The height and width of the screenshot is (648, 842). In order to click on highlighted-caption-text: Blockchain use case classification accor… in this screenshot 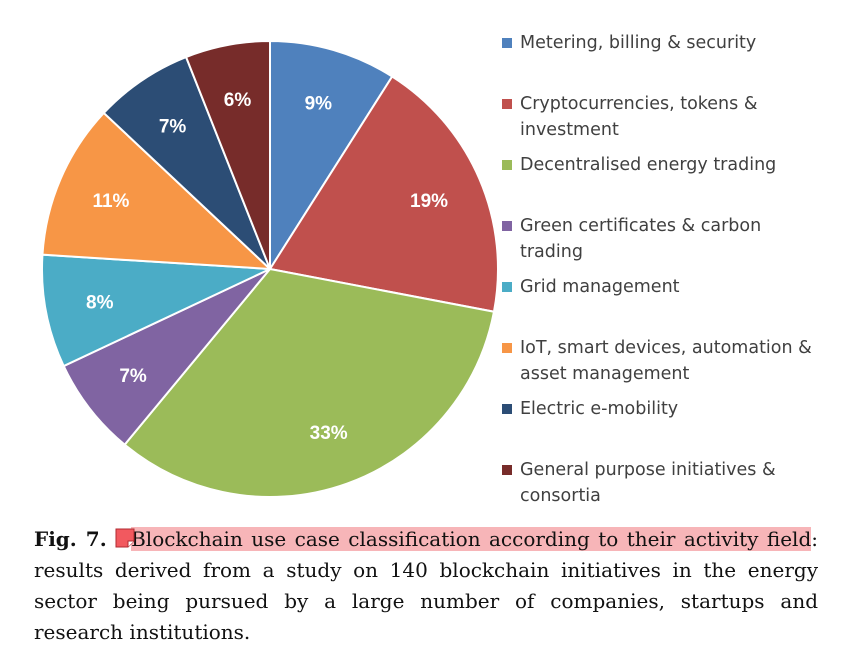, I will do `click(471, 539)`.